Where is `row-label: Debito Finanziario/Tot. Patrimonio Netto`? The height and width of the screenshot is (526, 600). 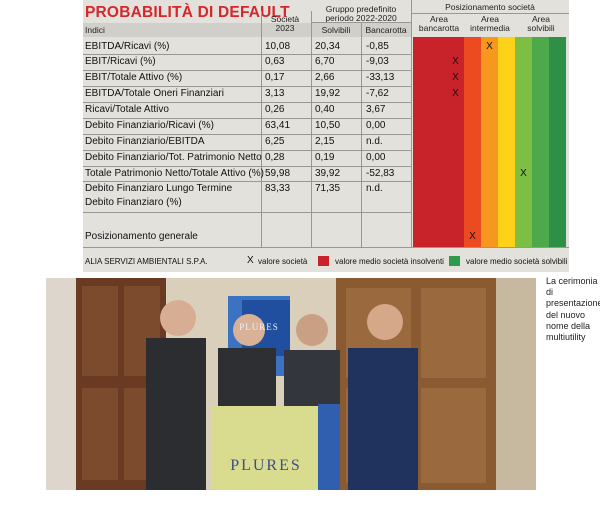
row-label: Debito Finanziario/Tot. Patrimonio Netto is located at coordinates (173, 157).